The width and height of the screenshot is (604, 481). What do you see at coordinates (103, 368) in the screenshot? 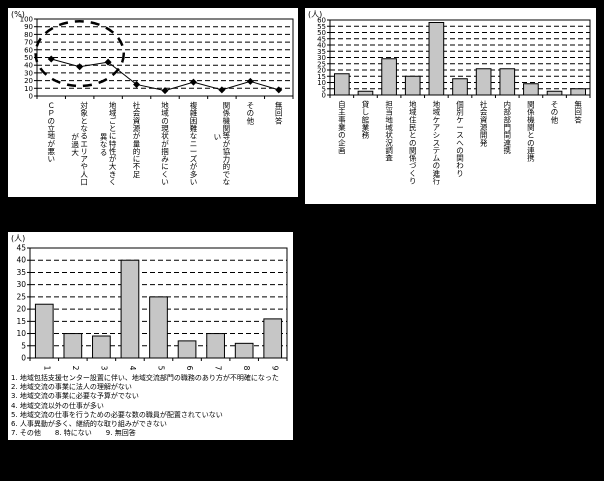
I see `x-category-label-3: 3` at bounding box center [103, 368].